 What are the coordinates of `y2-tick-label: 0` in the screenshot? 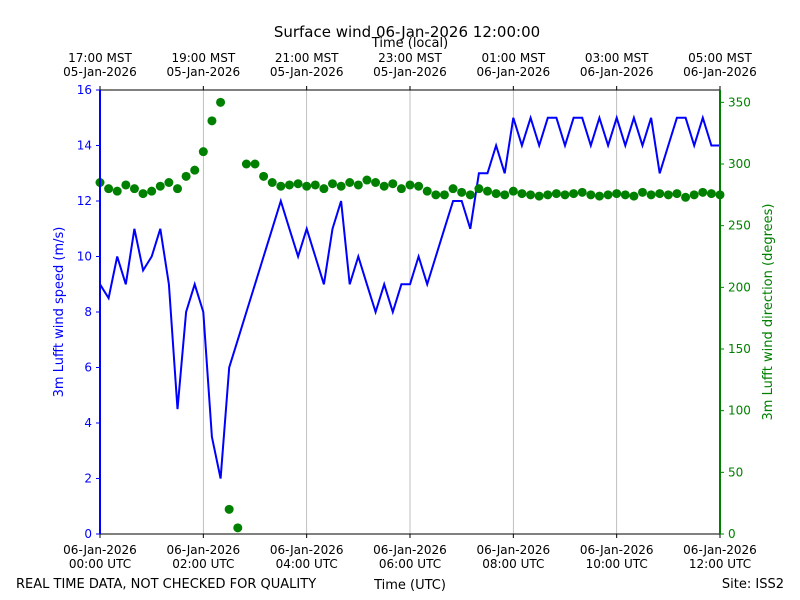 It's located at (732, 534).